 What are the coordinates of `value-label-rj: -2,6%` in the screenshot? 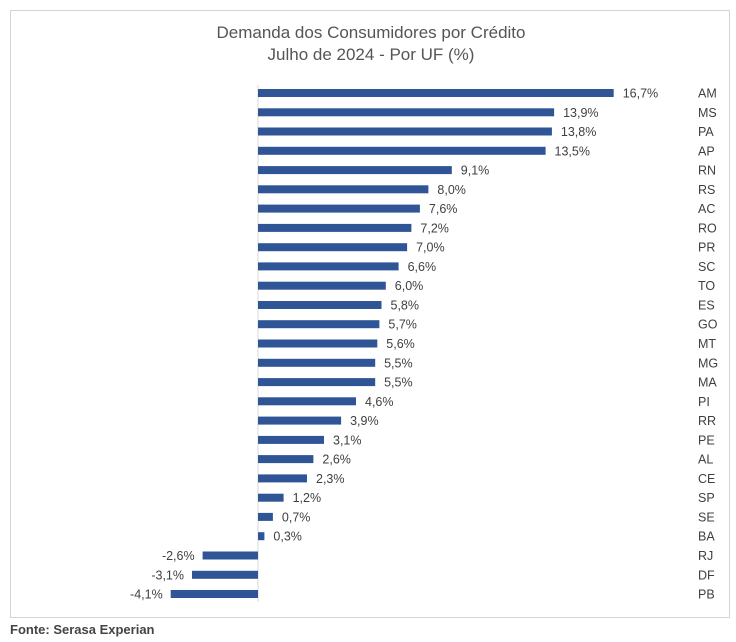 It's located at (178, 556).